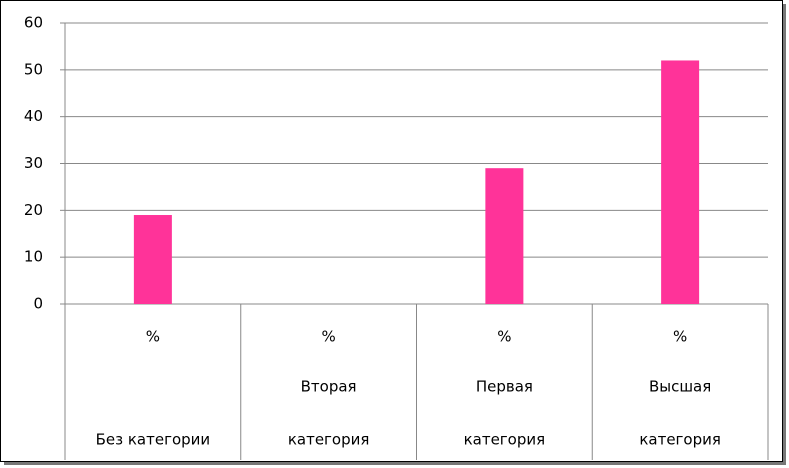 This screenshot has height=468, width=789. Describe the element at coordinates (33, 116) in the screenshot. I see `y-tick-label: 40` at that location.